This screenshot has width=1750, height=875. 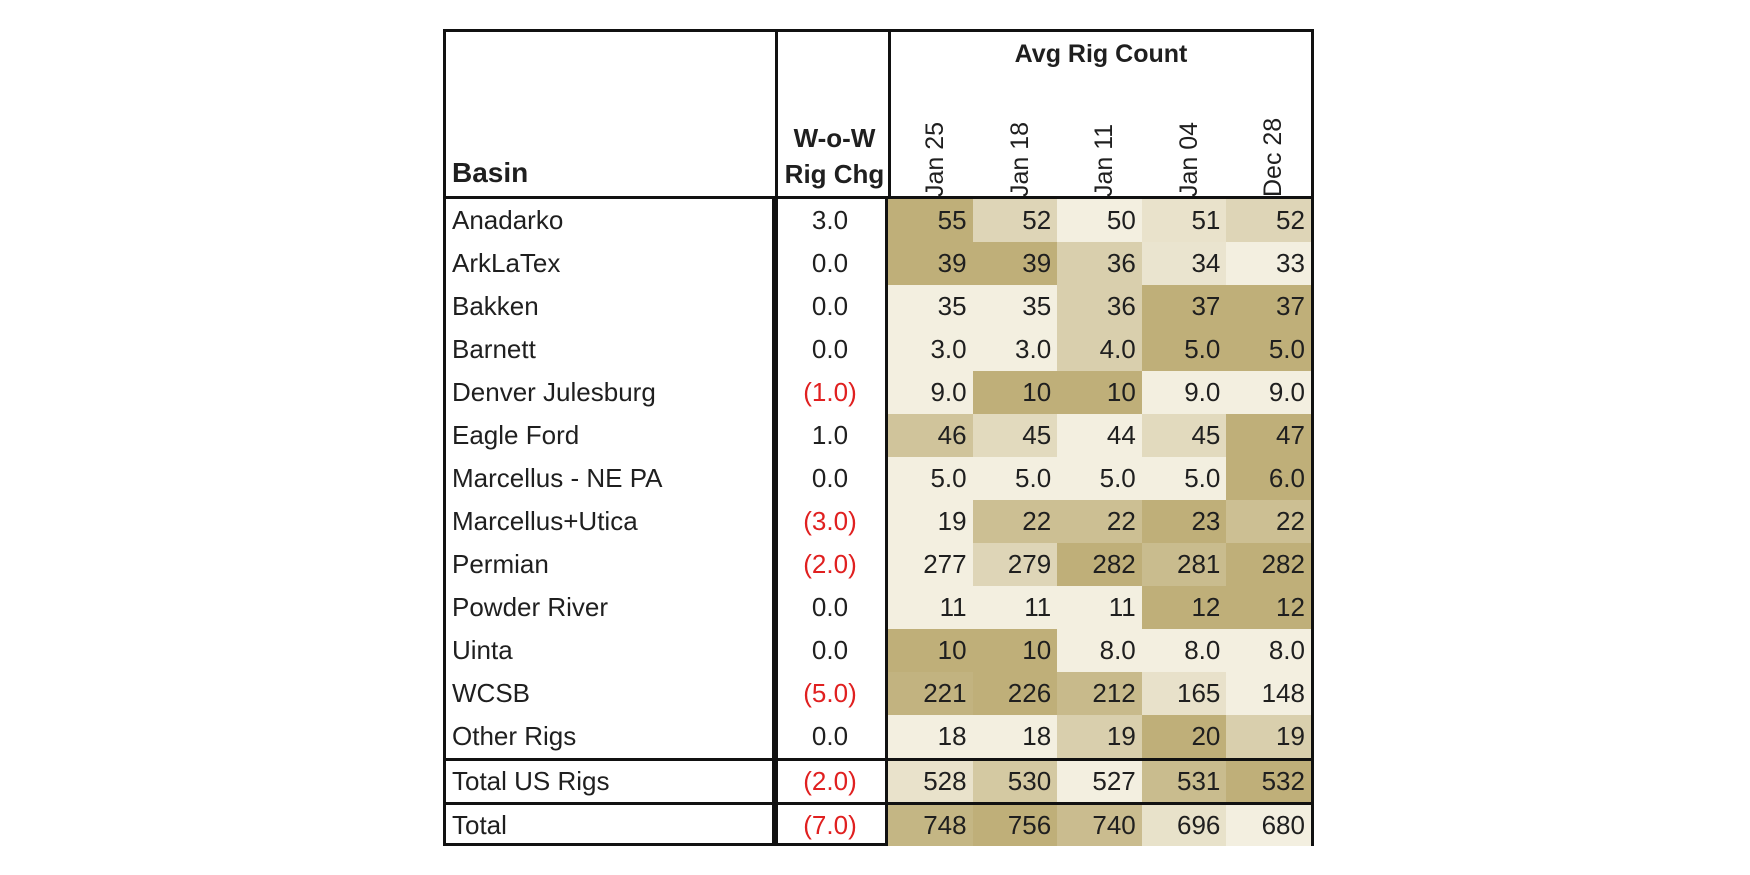 What do you see at coordinates (1101, 54) in the screenshot?
I see `header-avg-rig-count: Avg Rig Count` at bounding box center [1101, 54].